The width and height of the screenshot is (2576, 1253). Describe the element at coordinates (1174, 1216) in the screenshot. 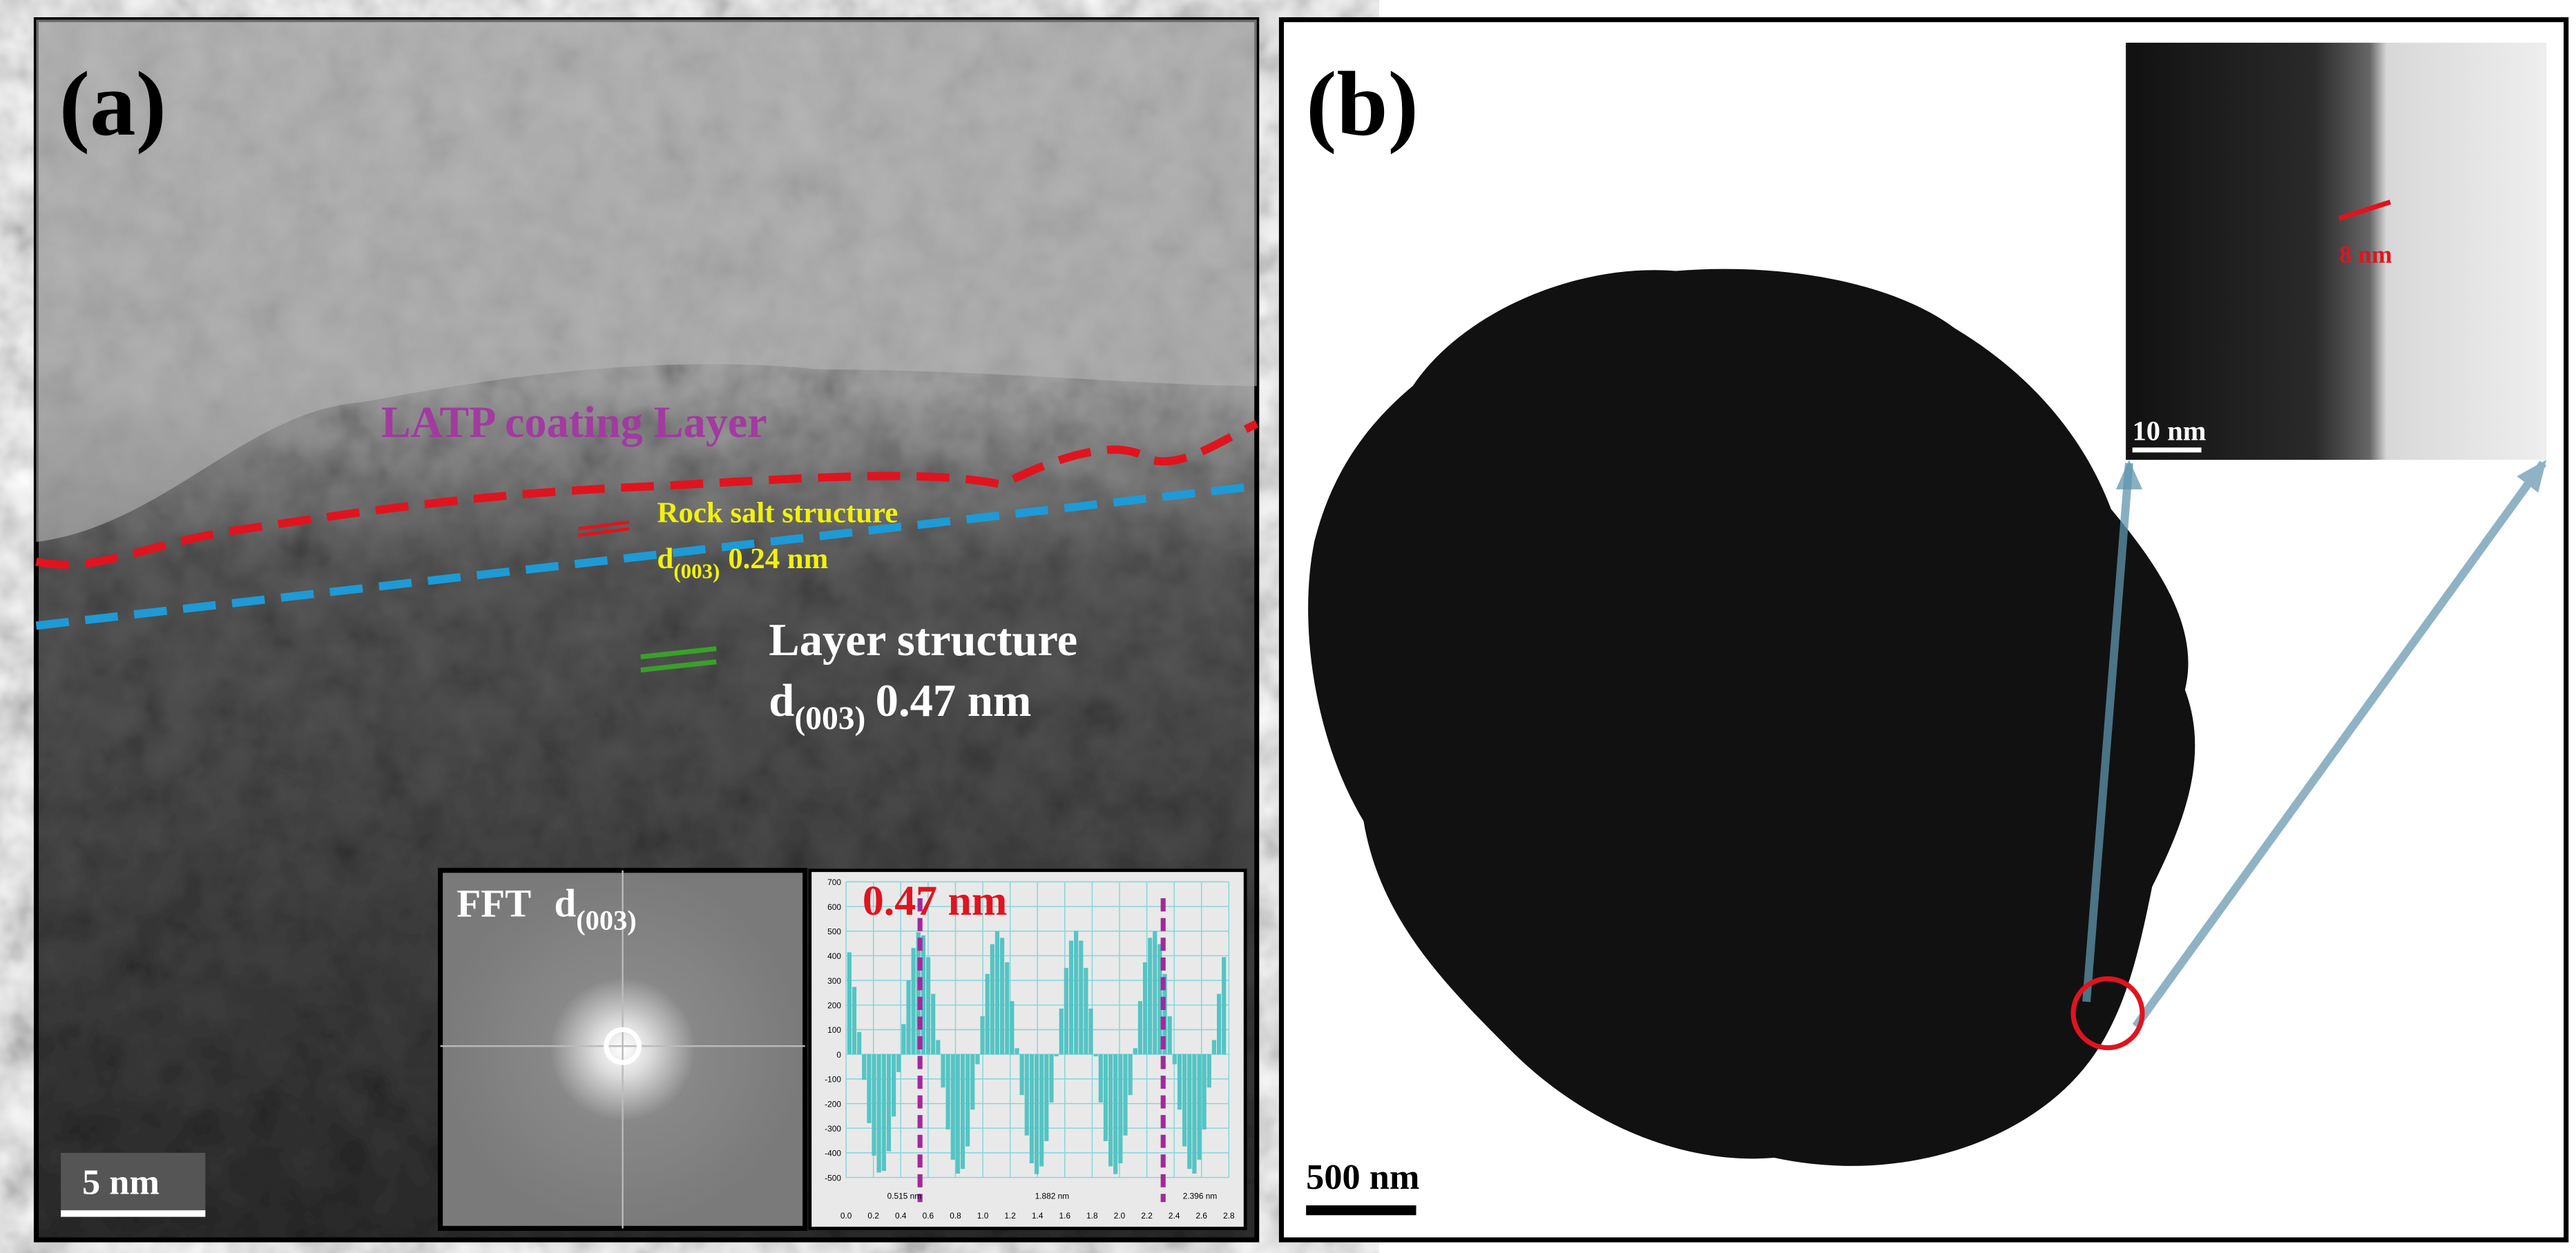

I see `x-tick-label: 2.4` at that location.